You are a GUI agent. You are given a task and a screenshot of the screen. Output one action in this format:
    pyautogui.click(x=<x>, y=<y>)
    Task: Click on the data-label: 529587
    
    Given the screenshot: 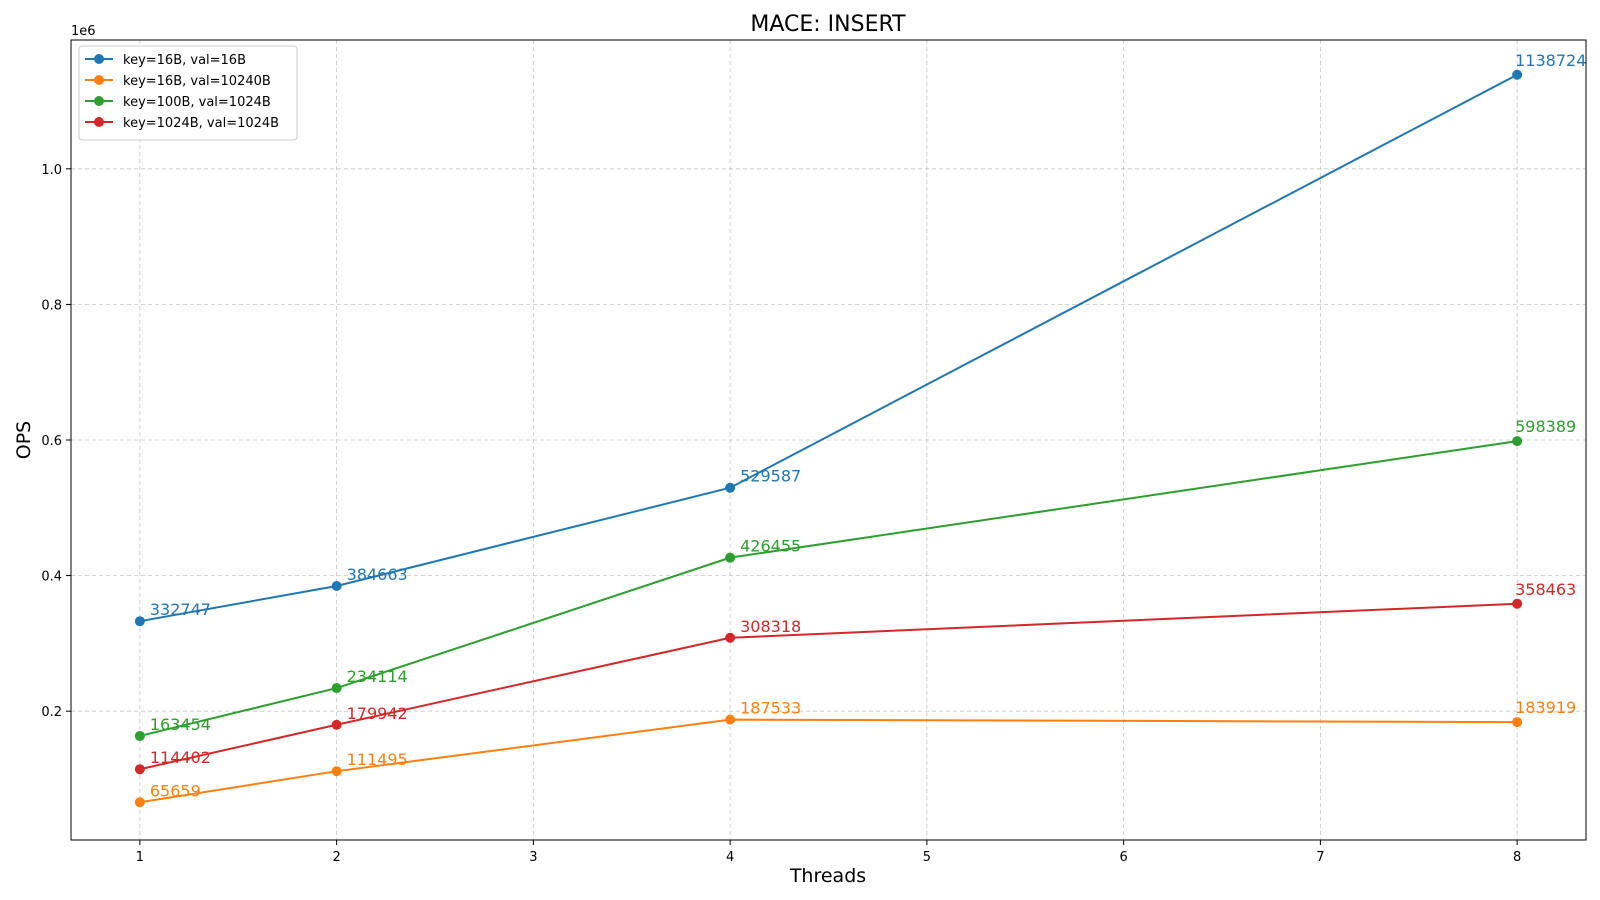 What is the action you would take?
    pyautogui.click(x=770, y=476)
    